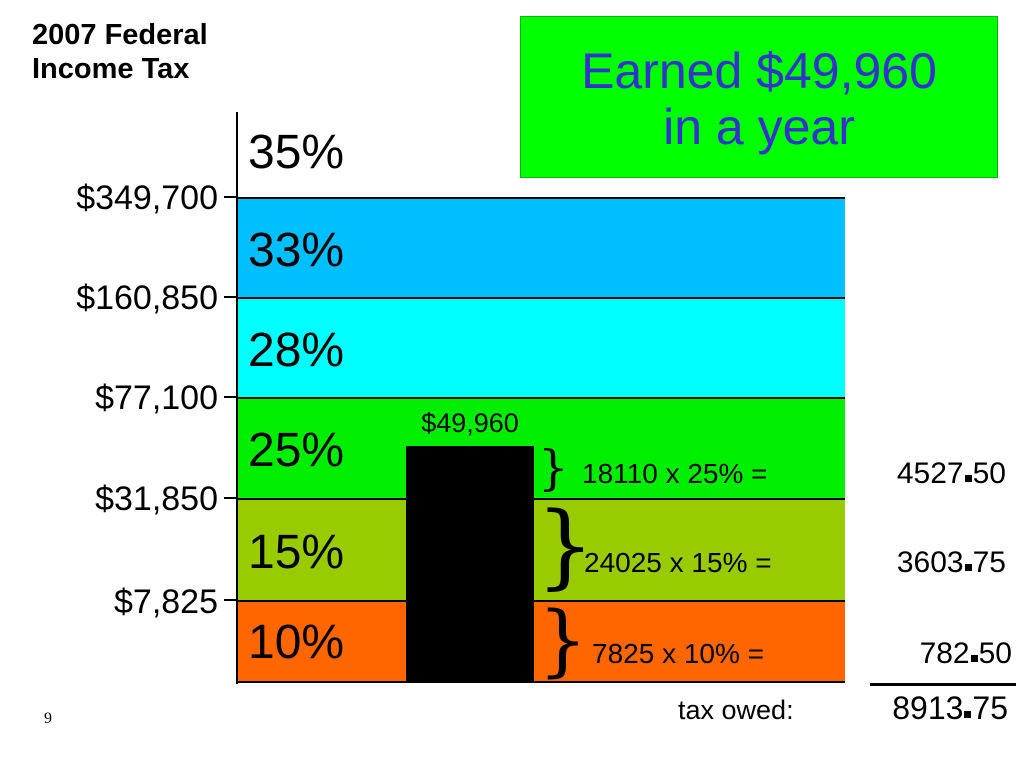  What do you see at coordinates (930, 562) in the screenshot?
I see `calc-result-whole: 3603` at bounding box center [930, 562].